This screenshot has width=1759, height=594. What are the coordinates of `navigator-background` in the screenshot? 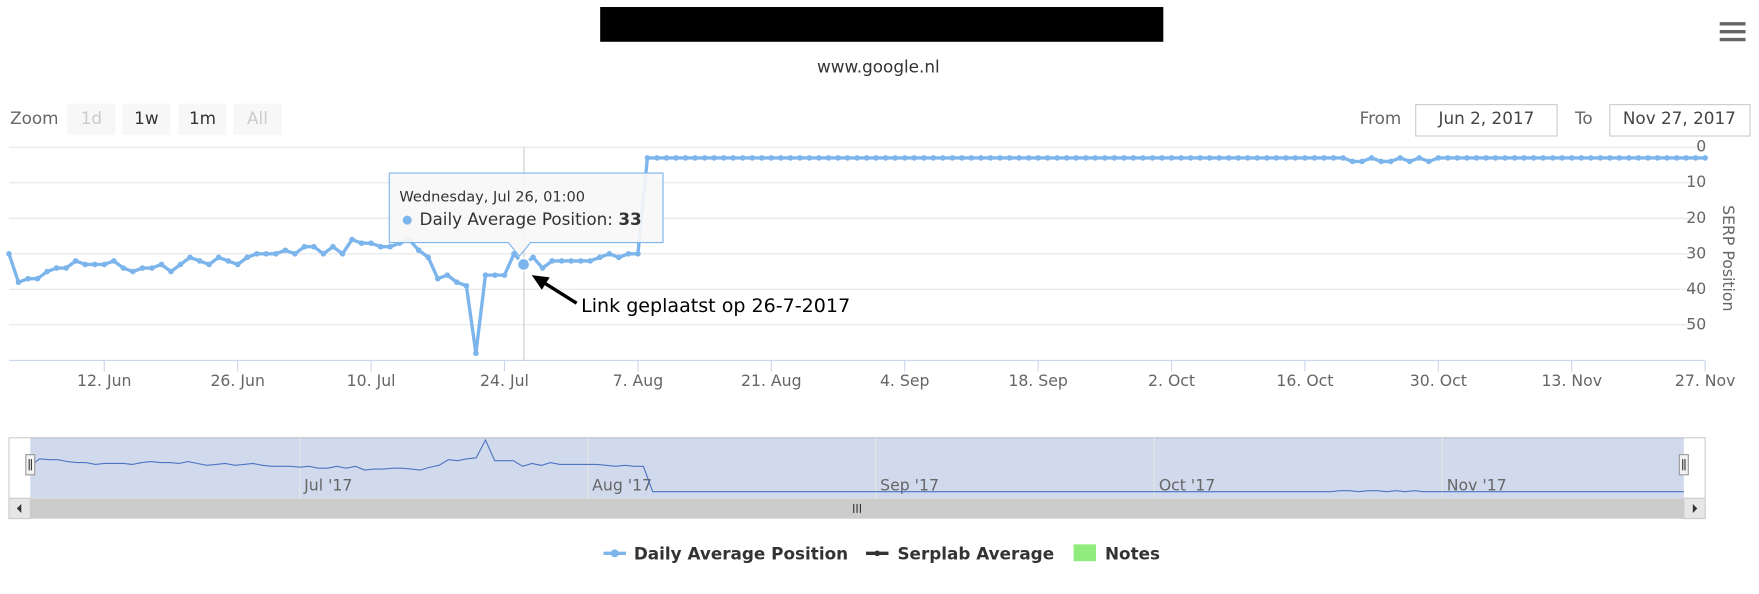 It's located at (857, 468).